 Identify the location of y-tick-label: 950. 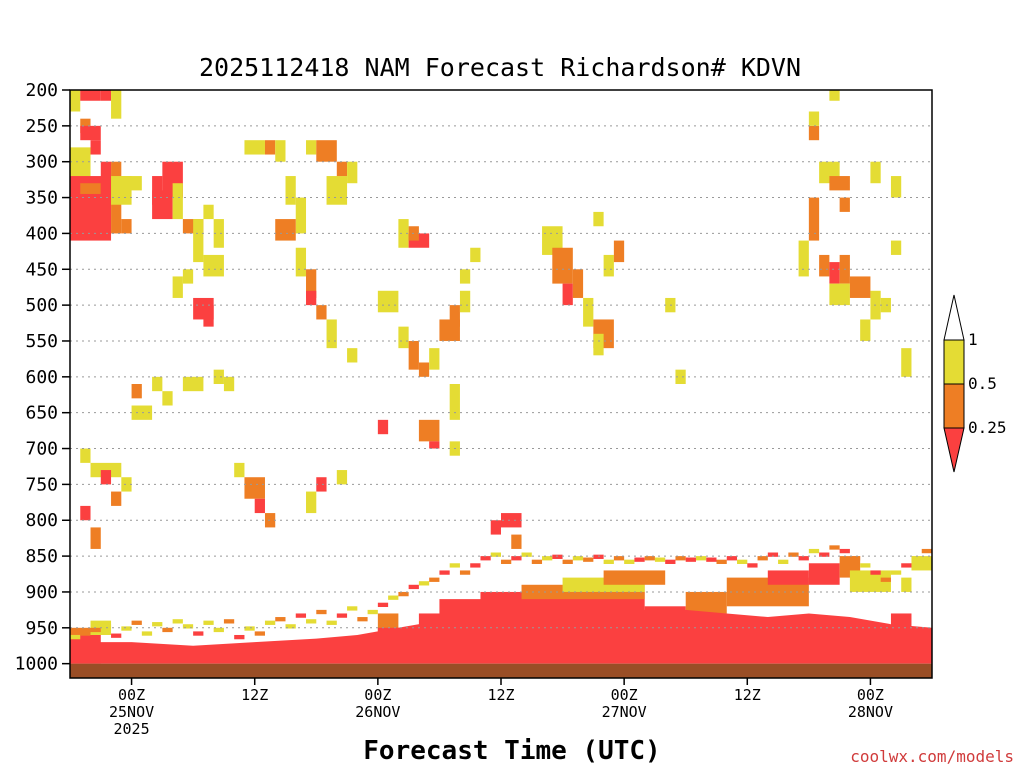
(41, 628).